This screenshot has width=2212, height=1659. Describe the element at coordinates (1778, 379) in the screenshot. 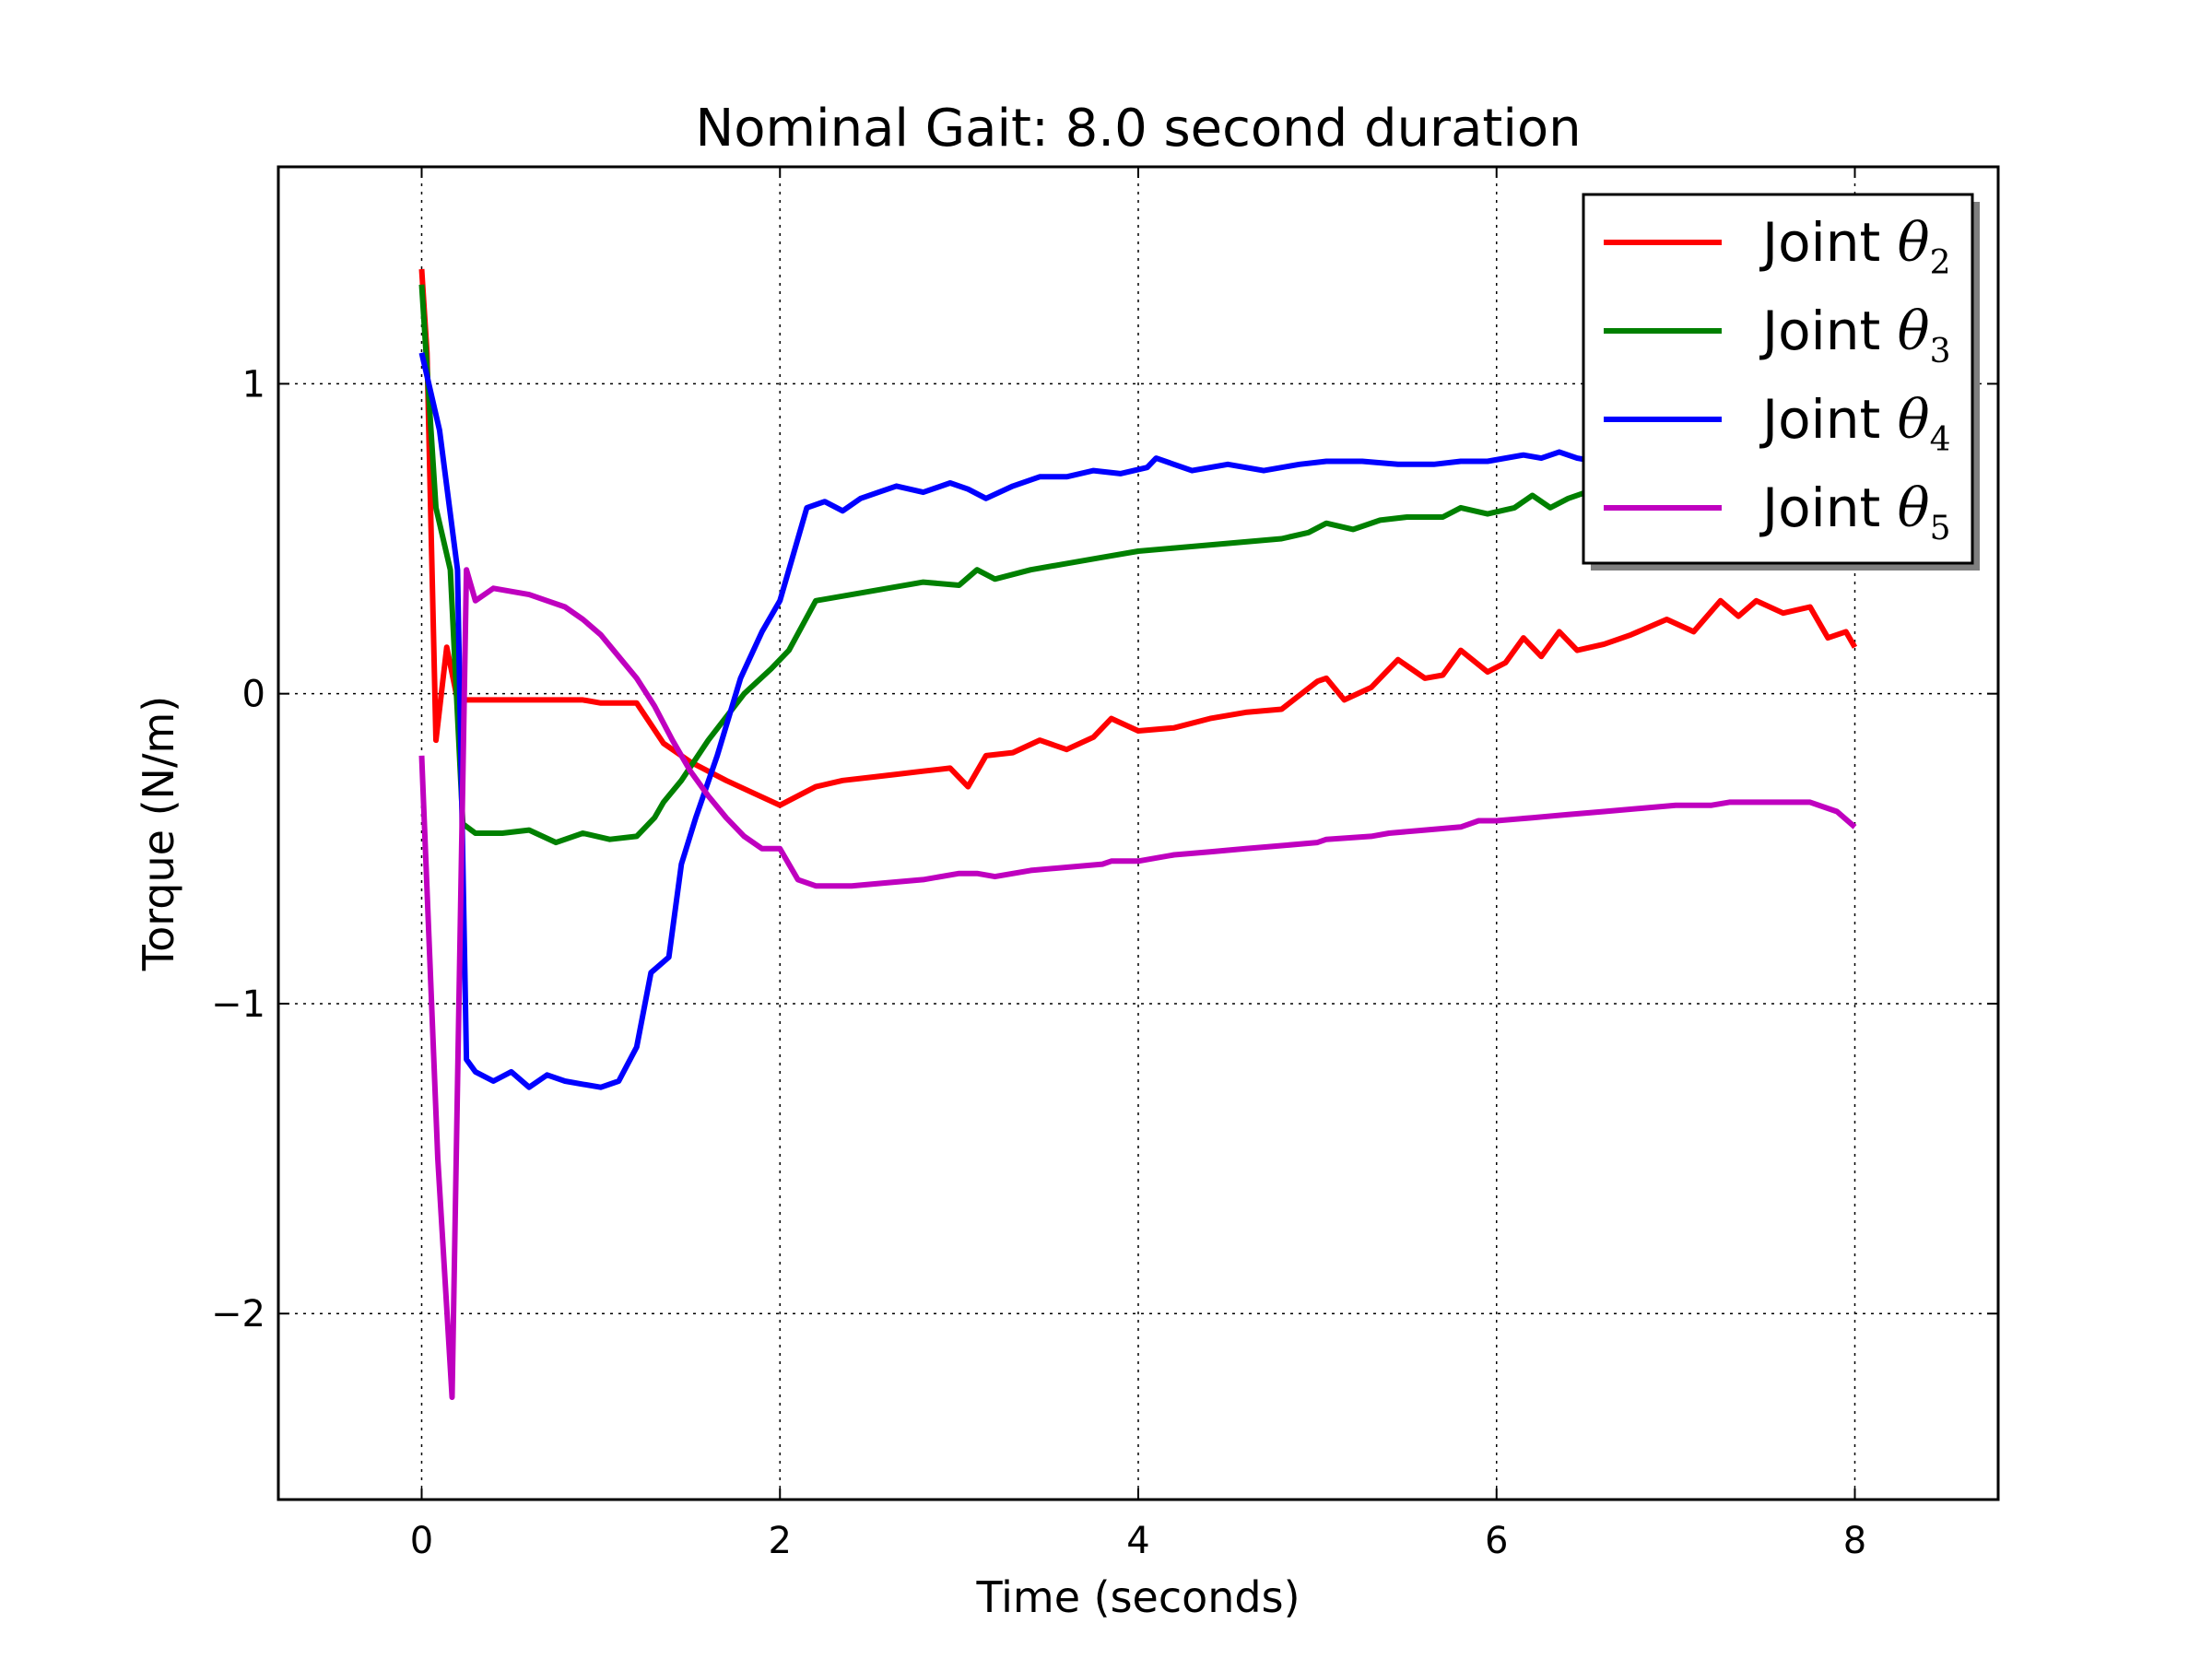

I see `legend-box` at that location.